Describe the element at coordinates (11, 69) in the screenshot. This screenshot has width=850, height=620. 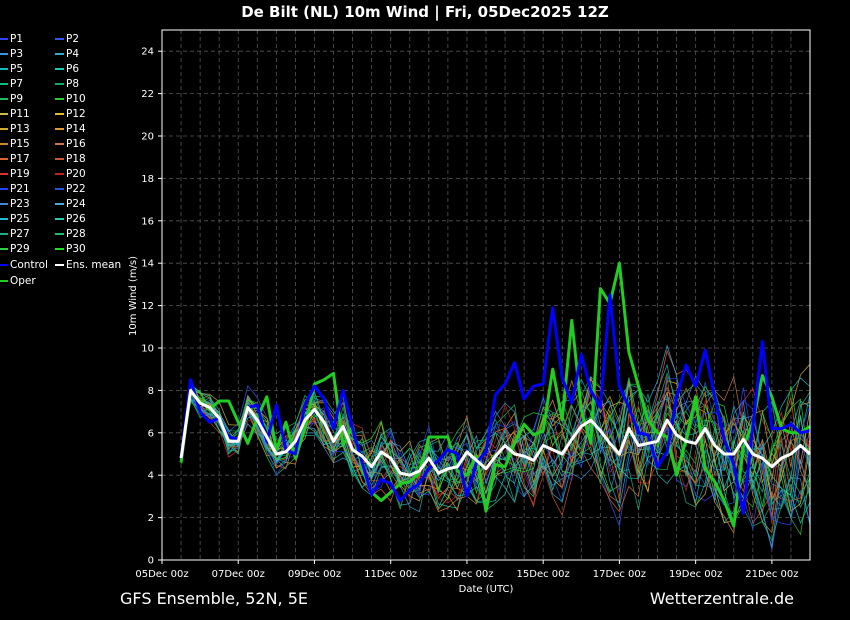
I see `legend-item: P5` at that location.